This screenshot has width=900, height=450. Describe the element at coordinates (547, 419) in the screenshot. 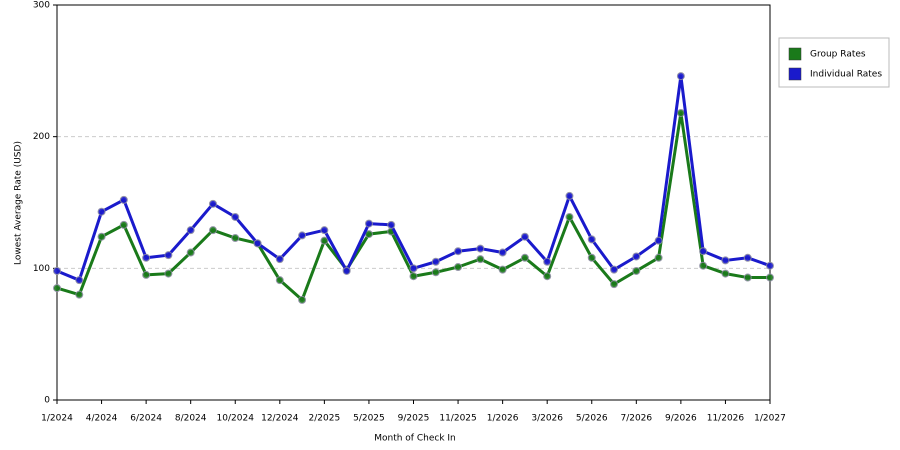

I see `x-tick-label: 3/2026` at that location.